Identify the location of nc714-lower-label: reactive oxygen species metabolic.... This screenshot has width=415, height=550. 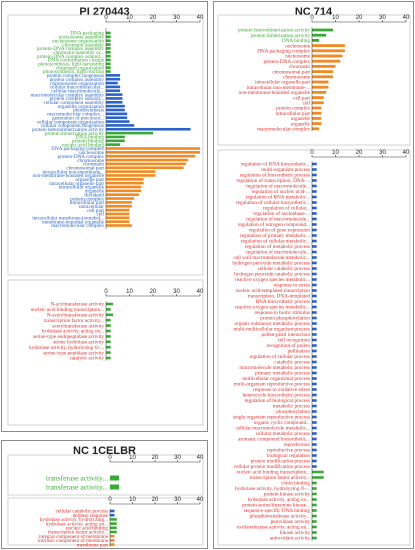
(272, 308).